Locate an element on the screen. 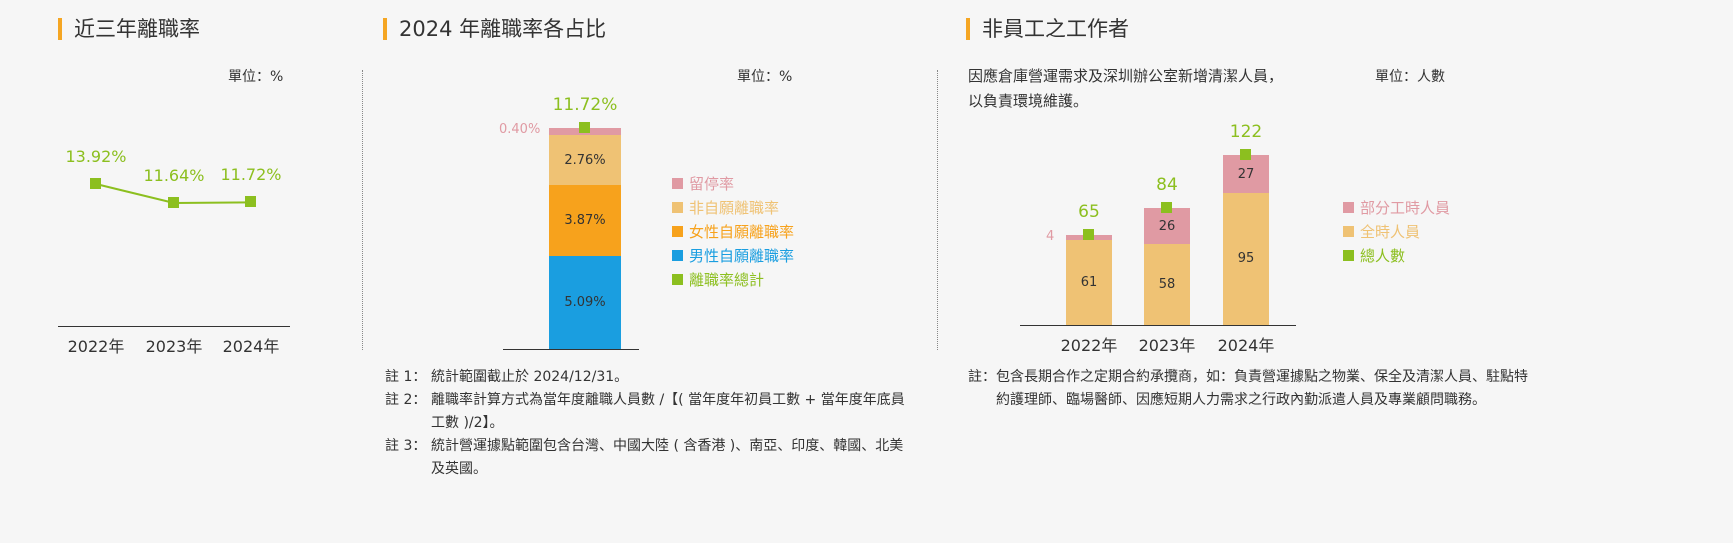 This screenshot has width=1733, height=543. legend-item: 離職率總計 is located at coordinates (718, 279).